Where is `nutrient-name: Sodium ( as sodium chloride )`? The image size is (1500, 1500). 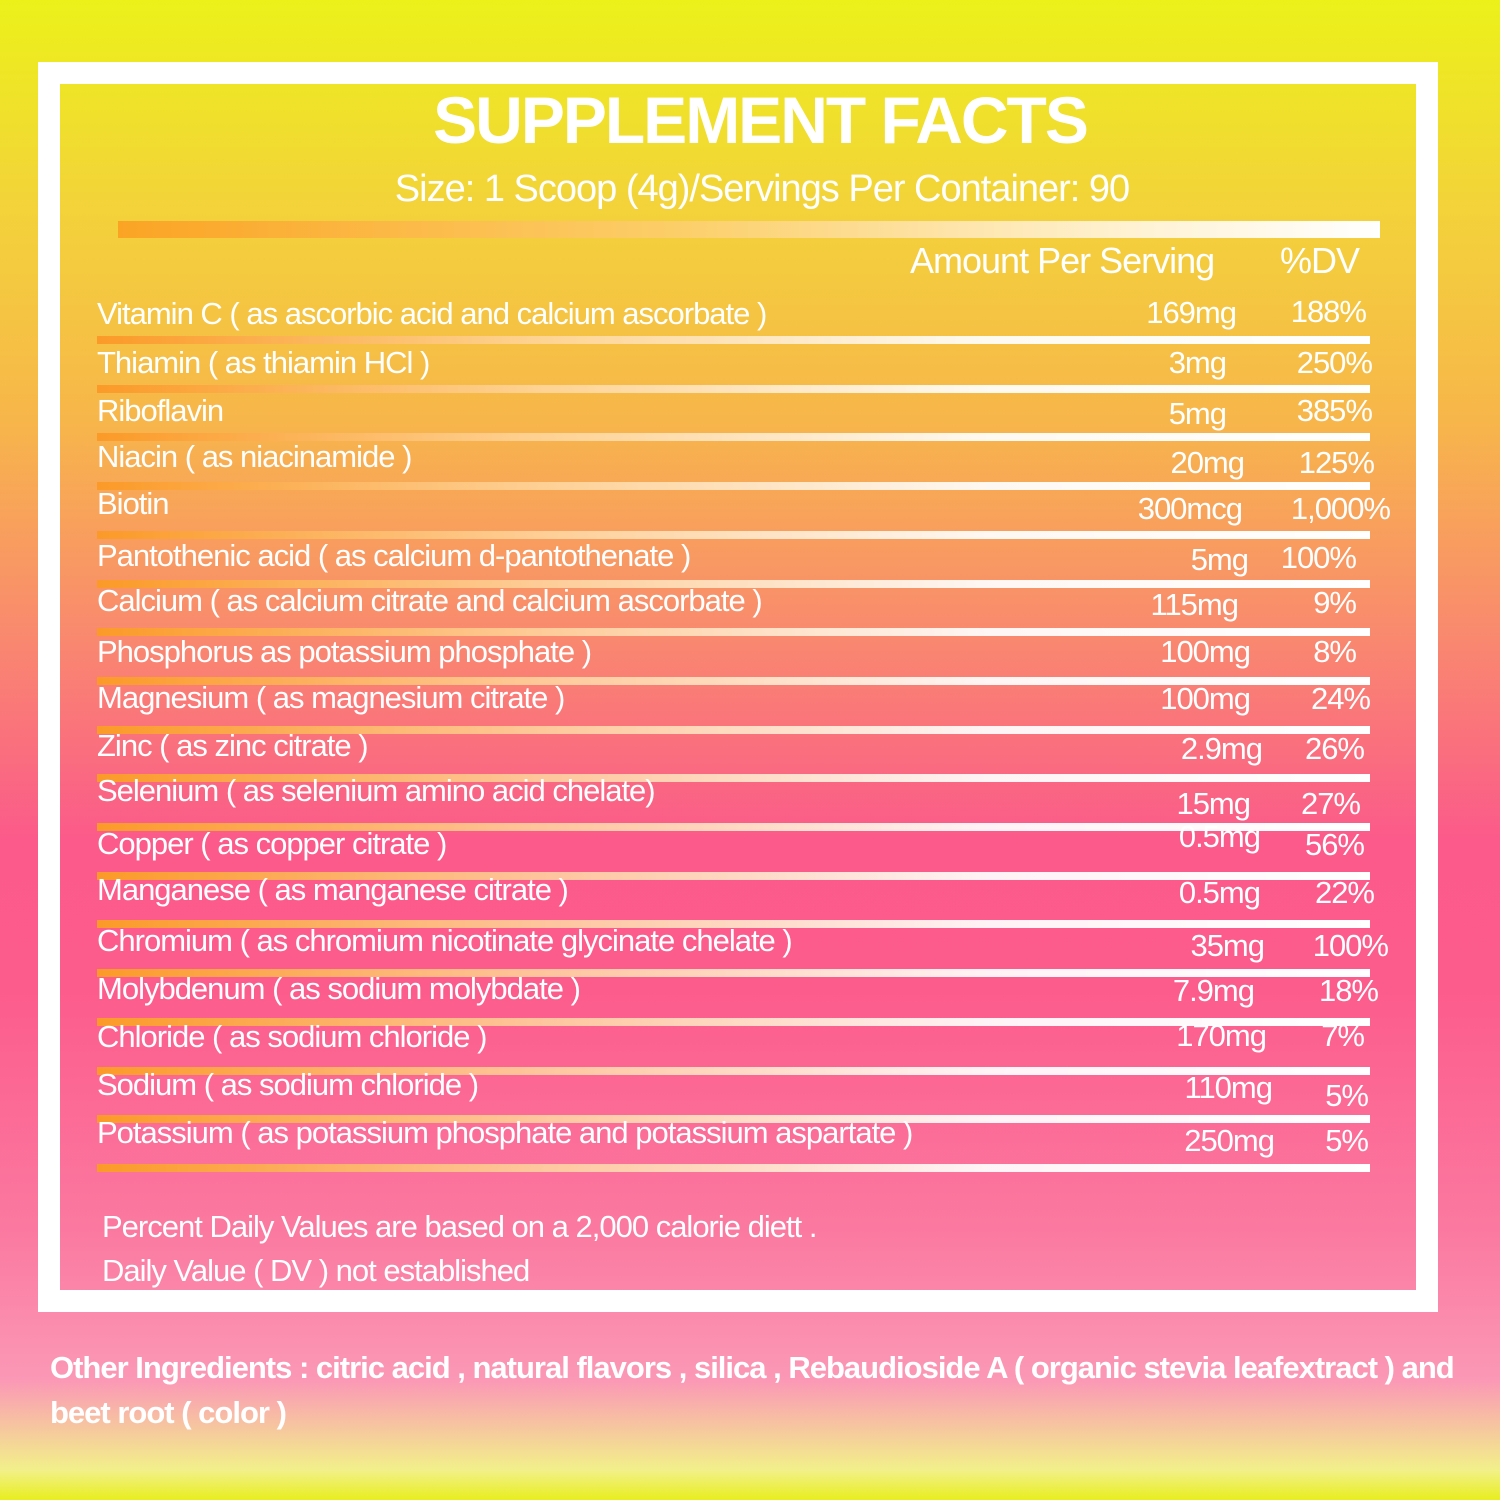
nutrient-name: Sodium ( as sodium chloride ) is located at coordinates (288, 1085).